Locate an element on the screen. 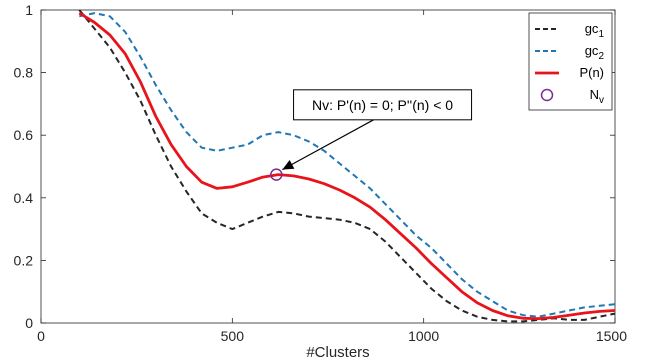  annotation-arrow-line is located at coordinates (328, 145).